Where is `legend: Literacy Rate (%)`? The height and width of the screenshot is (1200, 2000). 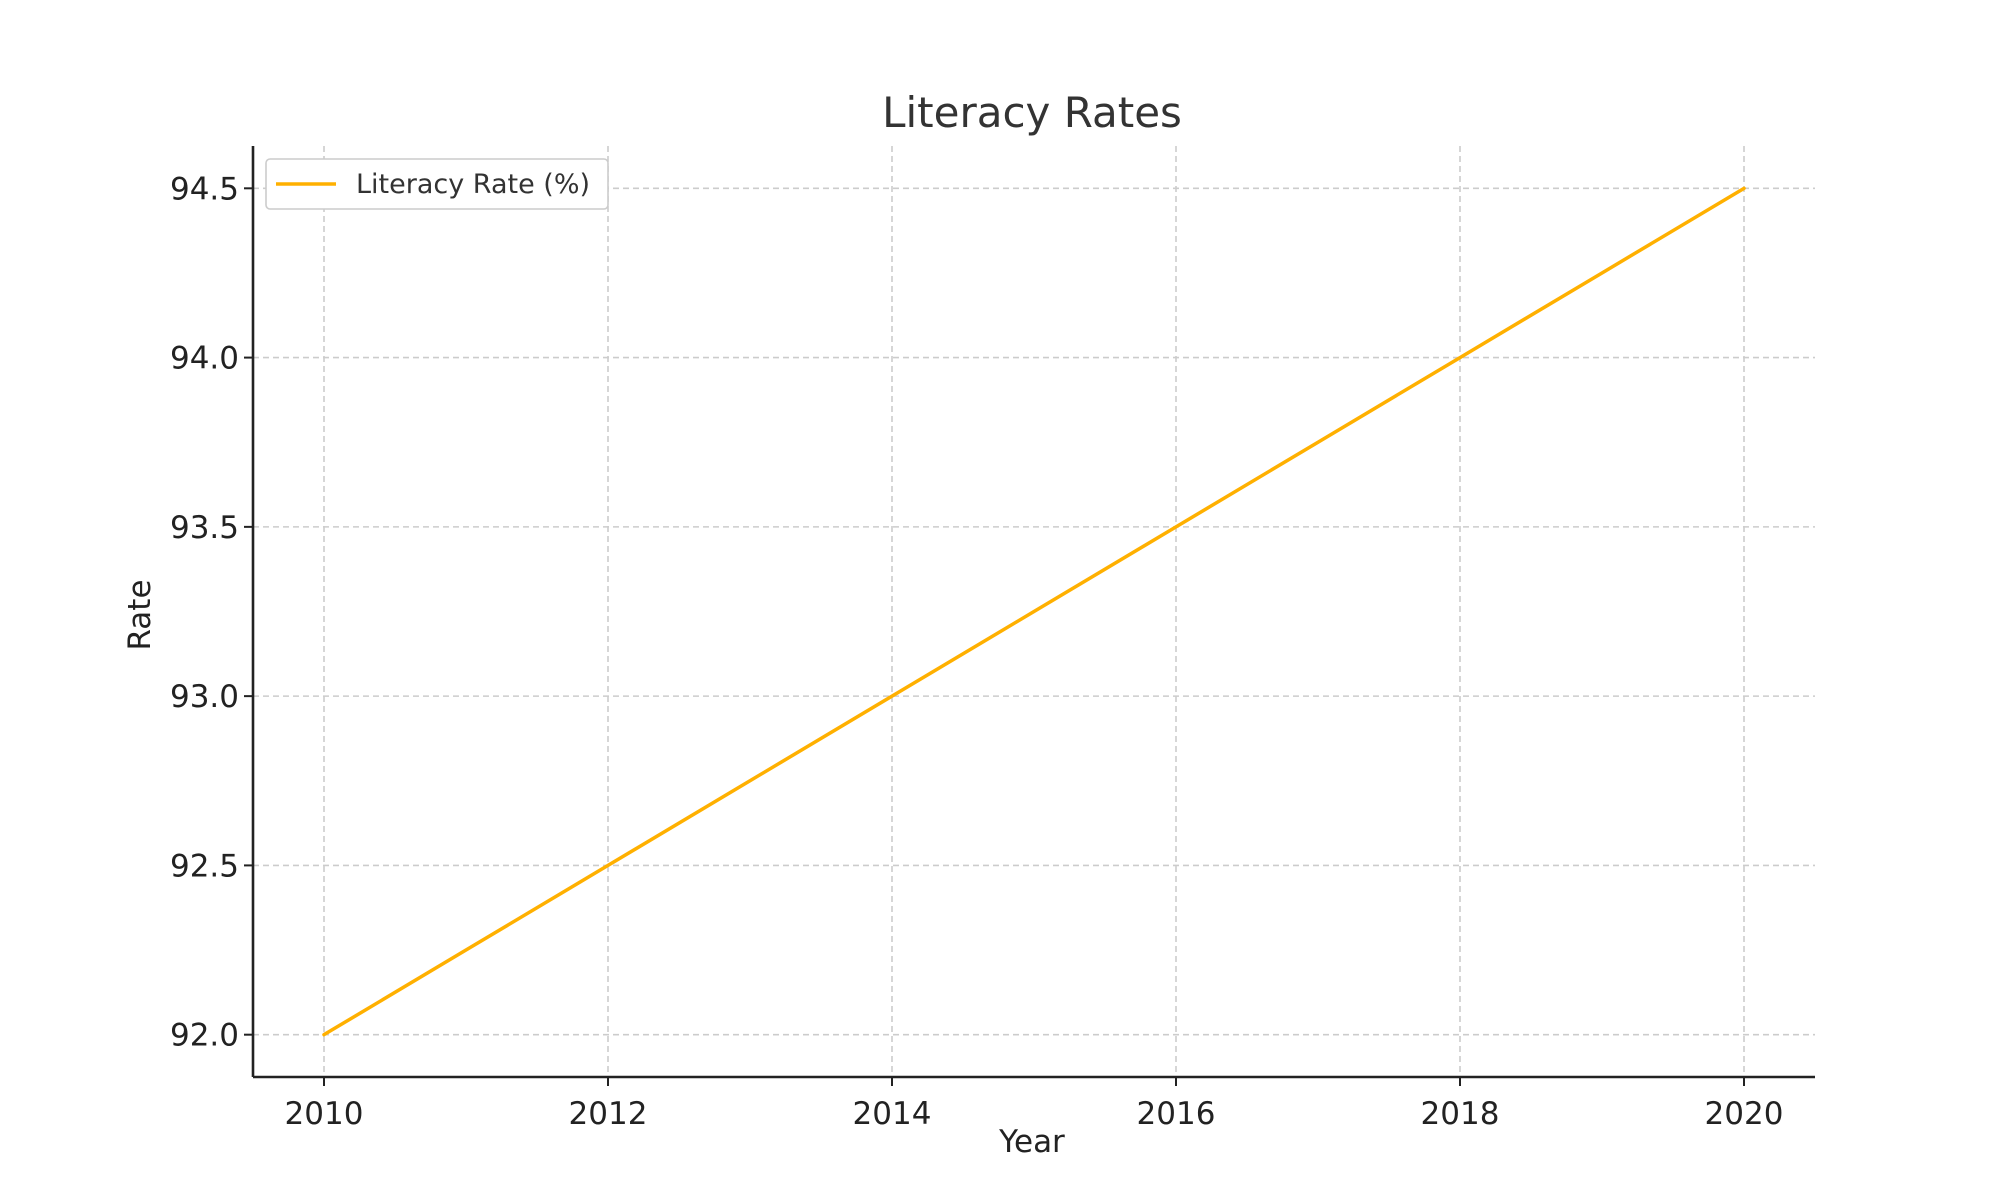 legend: Literacy Rate (%) is located at coordinates (437, 184).